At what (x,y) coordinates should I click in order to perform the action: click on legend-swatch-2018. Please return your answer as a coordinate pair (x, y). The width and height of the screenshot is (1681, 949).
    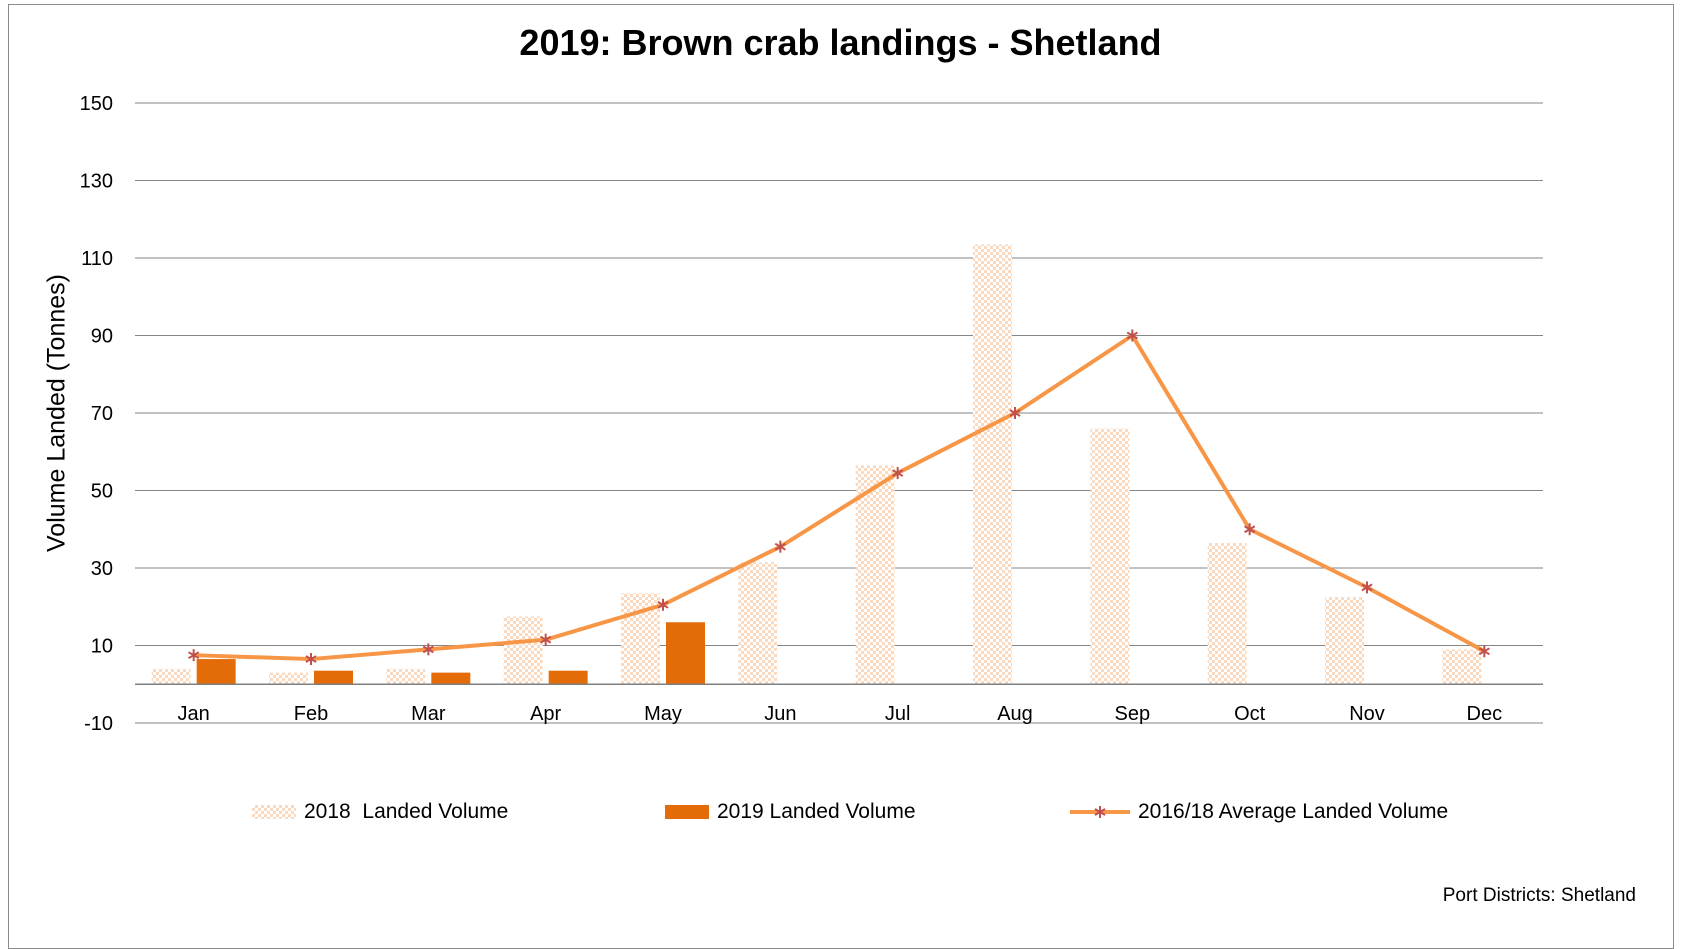
    Looking at the image, I should click on (274, 812).